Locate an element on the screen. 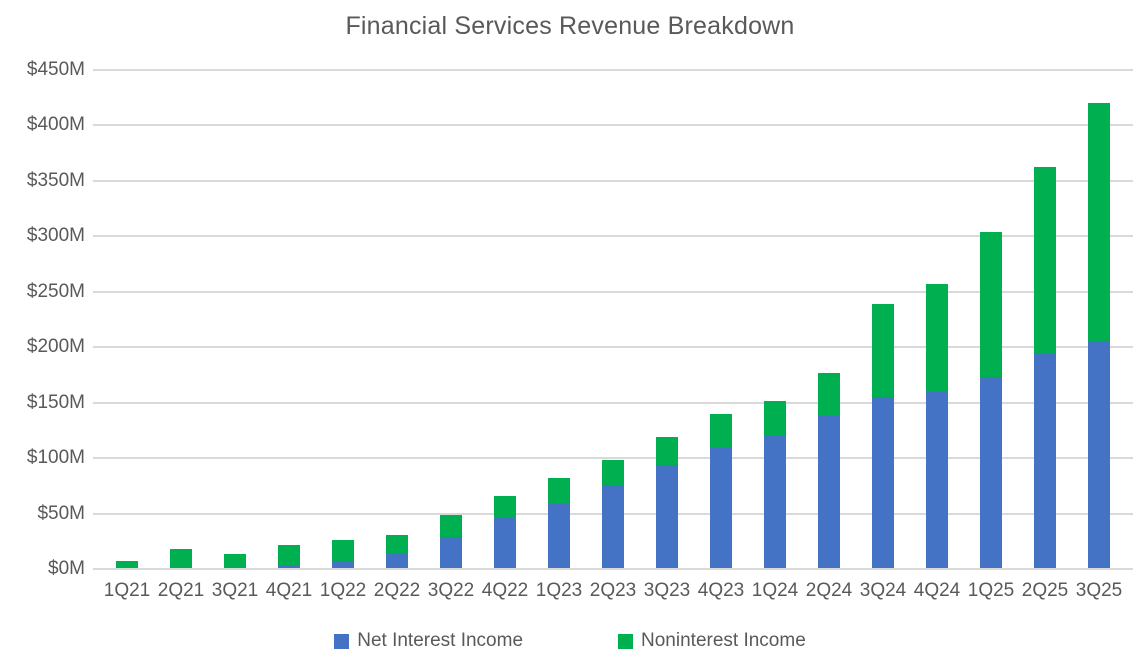 The width and height of the screenshot is (1140, 652). legend-item-noninterest-income: Noninterest Income is located at coordinates (712, 641).